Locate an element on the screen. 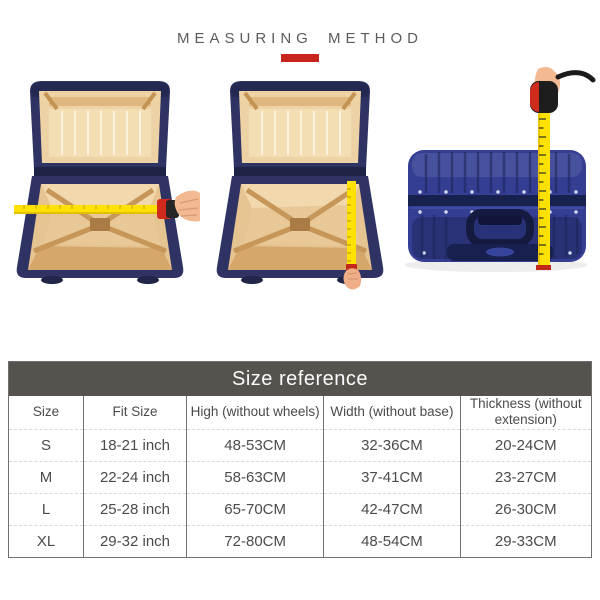  hand-holding-tape is located at coordinates (187, 206).